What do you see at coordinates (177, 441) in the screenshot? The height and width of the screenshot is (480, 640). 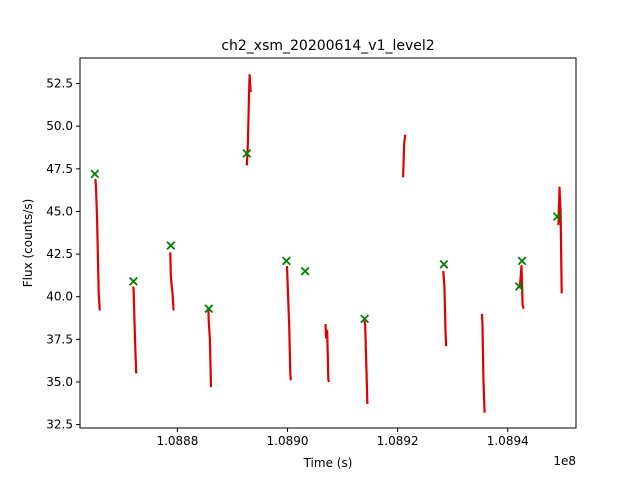 I see `x-tick-label: 1.0888` at bounding box center [177, 441].